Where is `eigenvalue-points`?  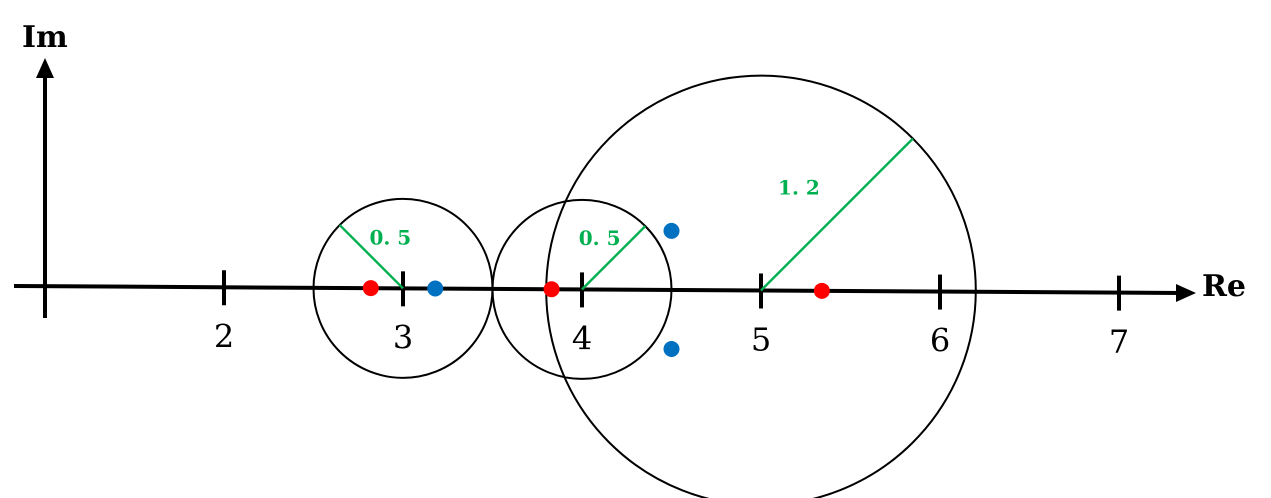 eigenvalue-points is located at coordinates (596, 290).